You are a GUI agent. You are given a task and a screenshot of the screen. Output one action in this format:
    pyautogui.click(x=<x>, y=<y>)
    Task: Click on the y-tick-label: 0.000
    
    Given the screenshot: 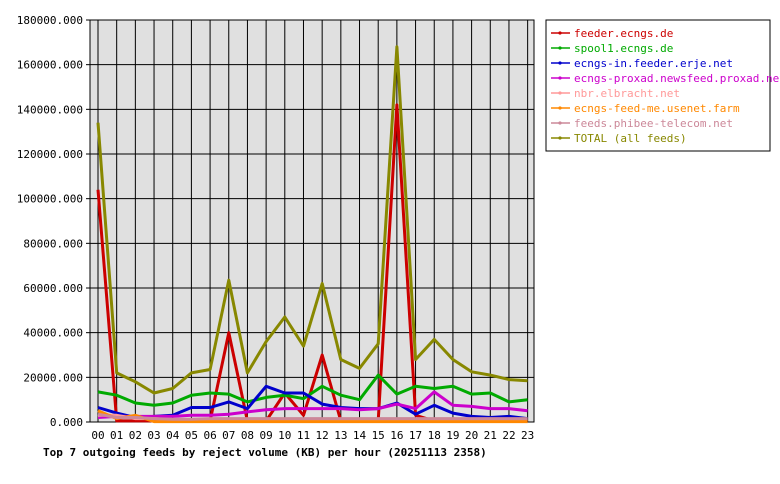 What is the action you would take?
    pyautogui.click(x=66, y=422)
    